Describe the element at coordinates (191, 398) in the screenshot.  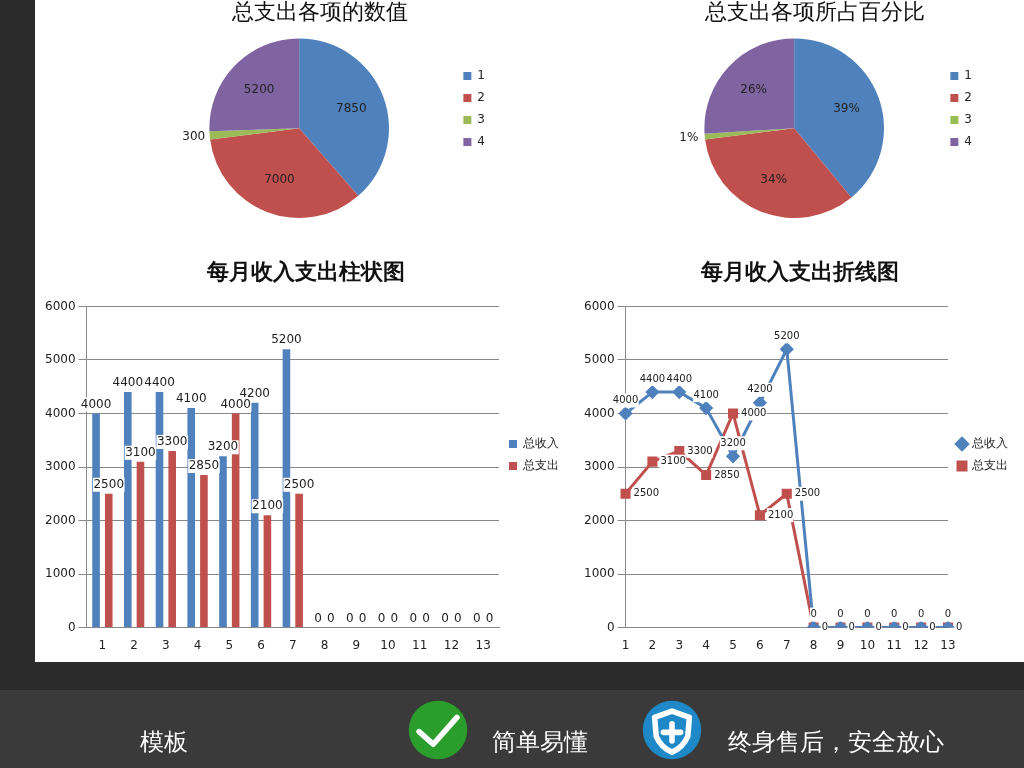
I see `data-label: 4100` at that location.